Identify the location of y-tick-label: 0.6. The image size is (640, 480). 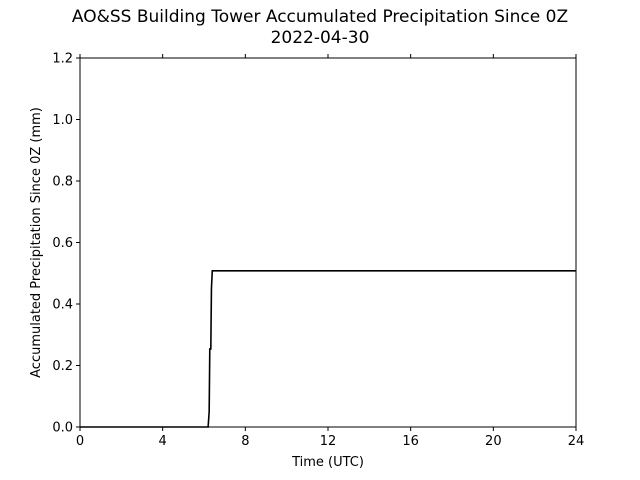
(62, 243).